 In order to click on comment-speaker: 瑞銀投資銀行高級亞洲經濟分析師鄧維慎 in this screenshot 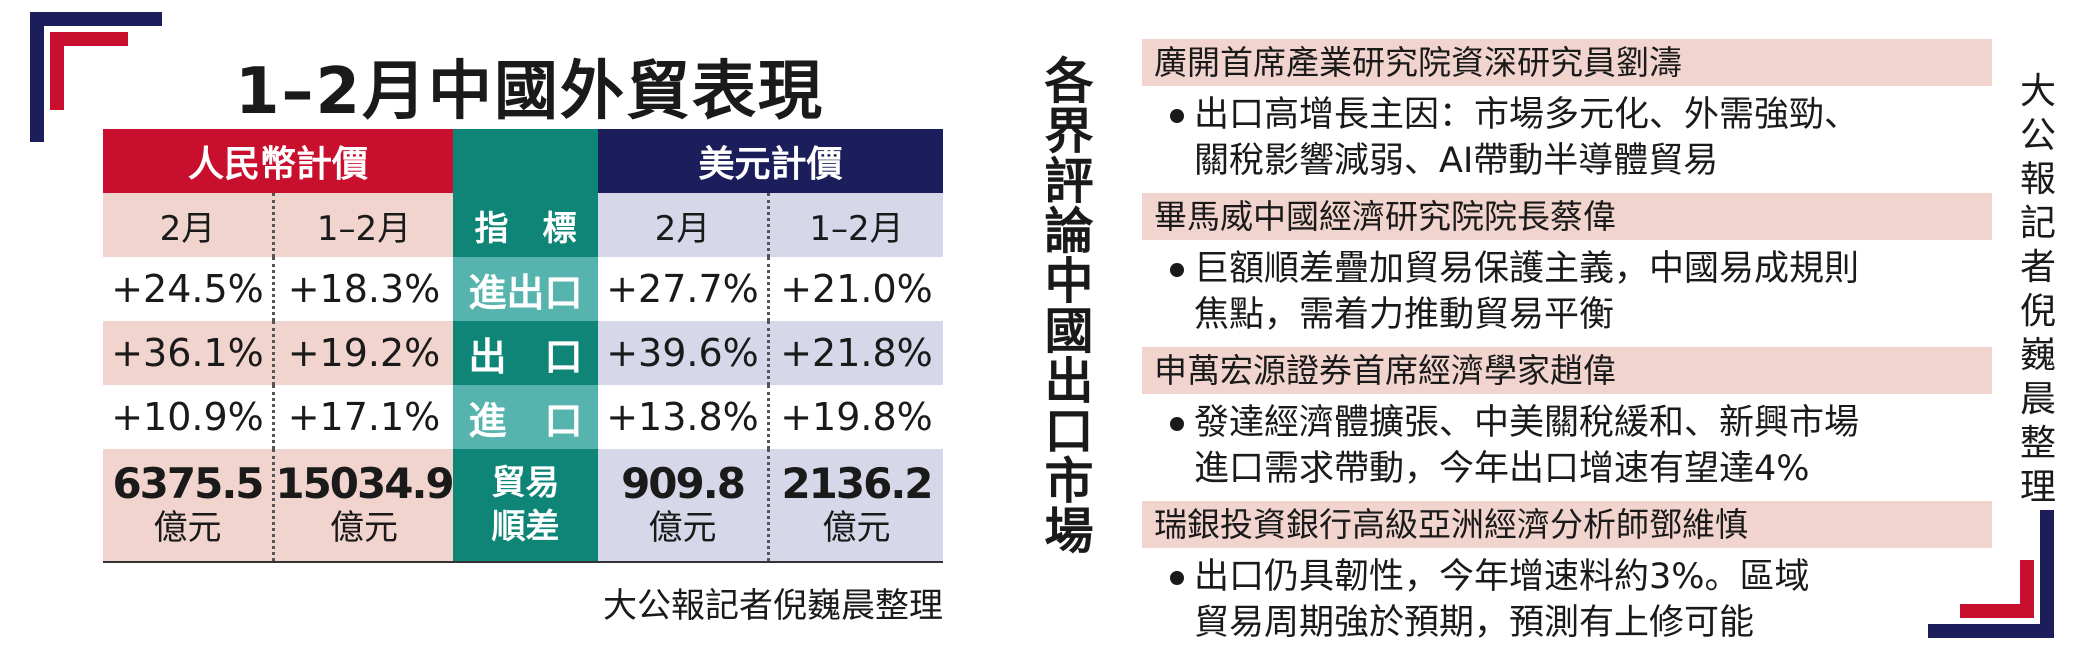, I will do `click(1567, 524)`.